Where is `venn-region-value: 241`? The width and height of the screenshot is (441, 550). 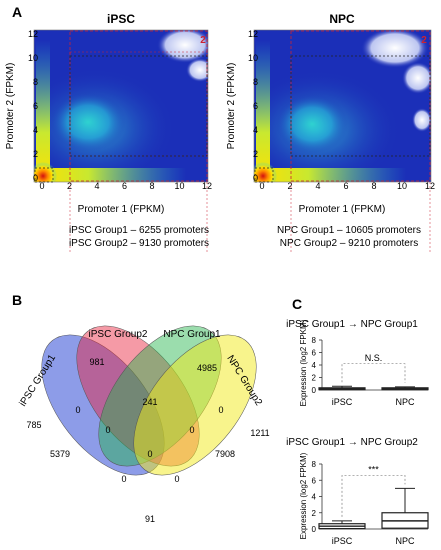
venn-region-value: 241 is located at coordinates (149, 402).